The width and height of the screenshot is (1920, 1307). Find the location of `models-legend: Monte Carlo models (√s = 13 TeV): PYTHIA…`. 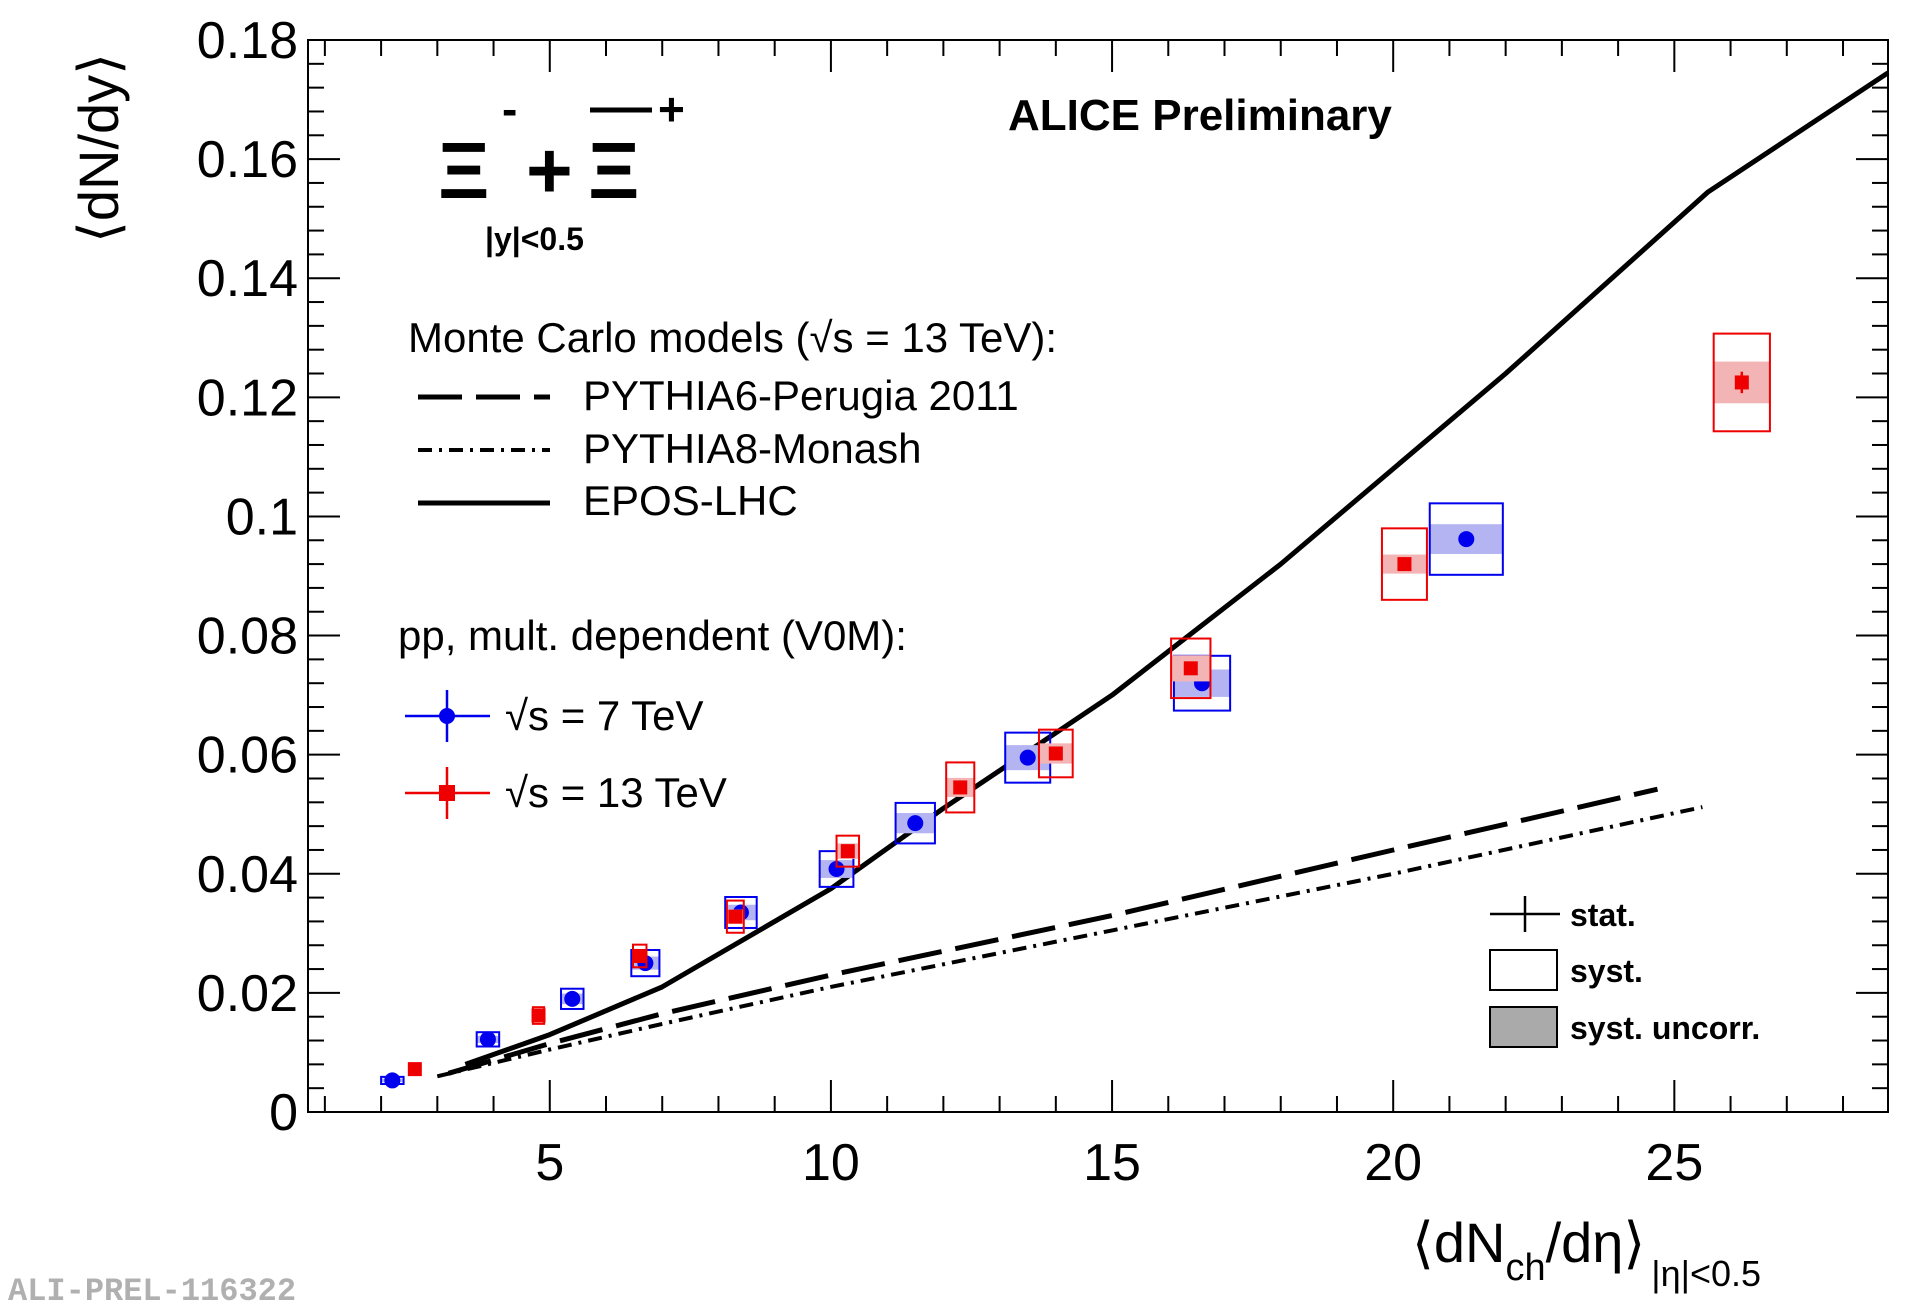

models-legend: Monte Carlo models (√s = 13 TeV): PYTHIA… is located at coordinates (732, 419).